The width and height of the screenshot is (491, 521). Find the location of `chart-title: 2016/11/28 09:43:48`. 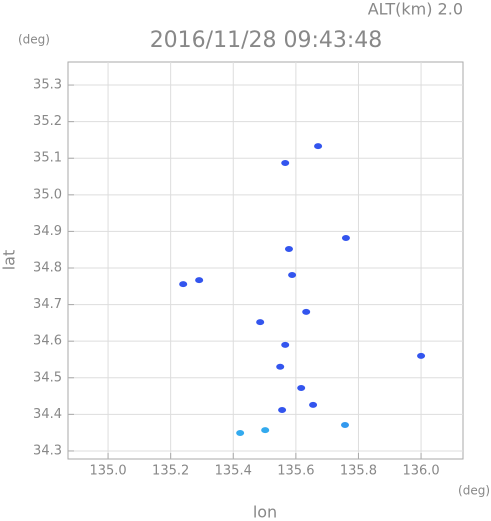

chart-title: 2016/11/28 09:43:48 is located at coordinates (266, 40).